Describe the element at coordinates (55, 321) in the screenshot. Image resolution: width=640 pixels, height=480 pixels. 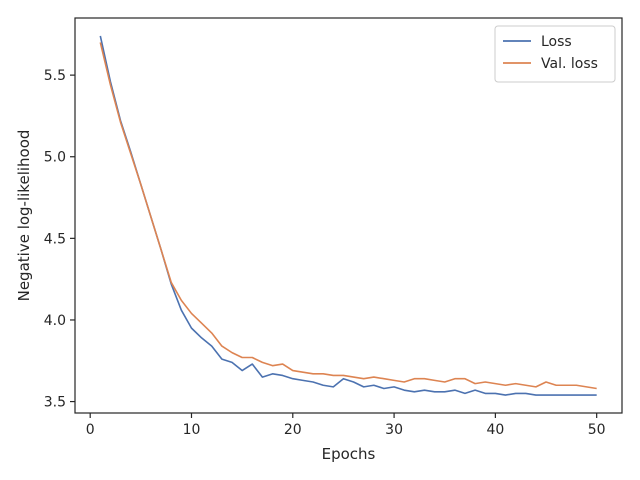
I see `y-tick-label: 4.0` at that location.